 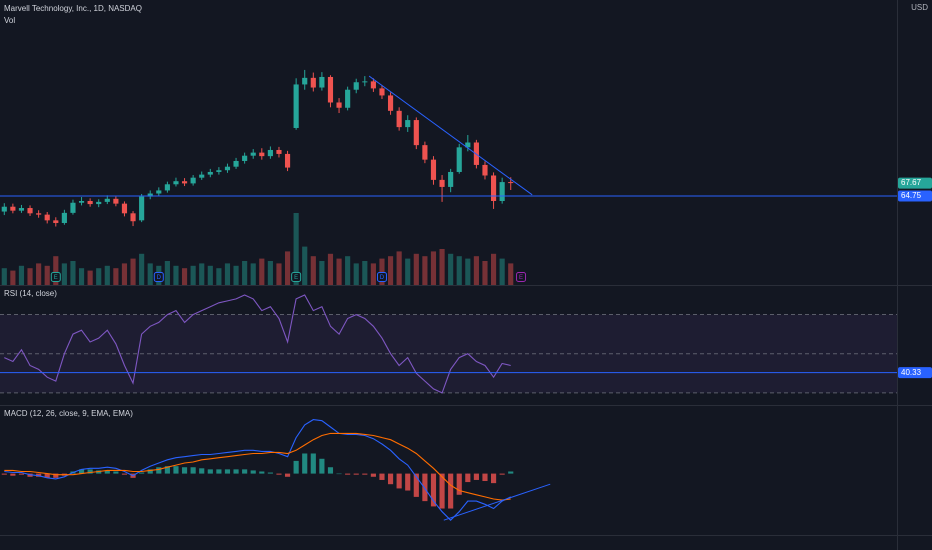 I want to click on event-label: D, so click(x=159, y=278).